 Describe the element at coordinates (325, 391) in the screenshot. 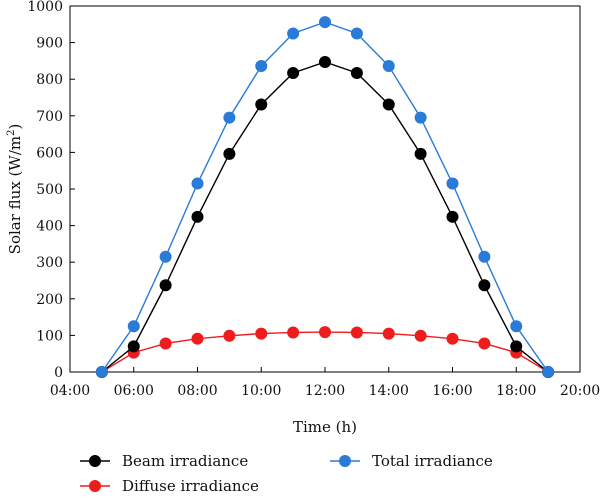

I see `x-tick-label: 12:00` at that location.